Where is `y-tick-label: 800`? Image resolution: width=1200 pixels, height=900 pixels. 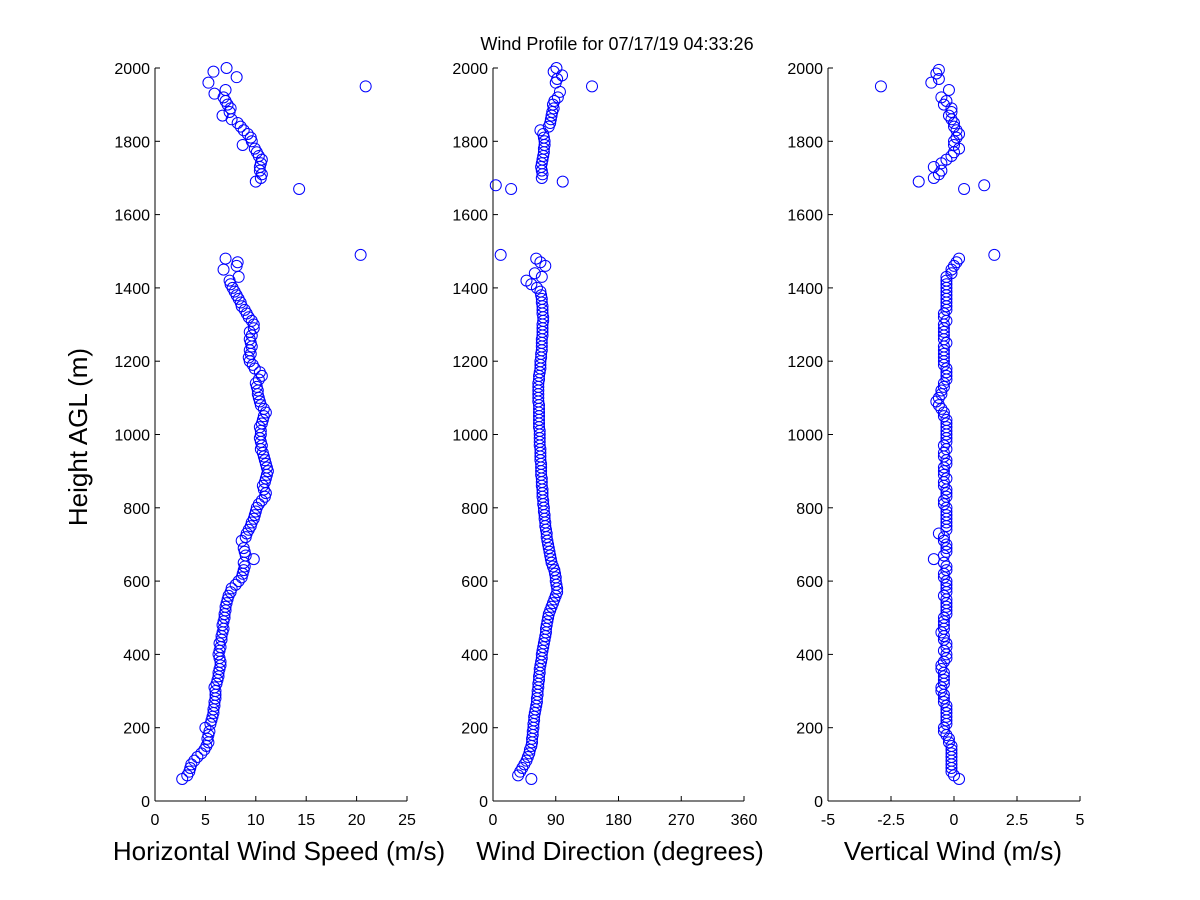 y-tick-label: 800 is located at coordinates (474, 509).